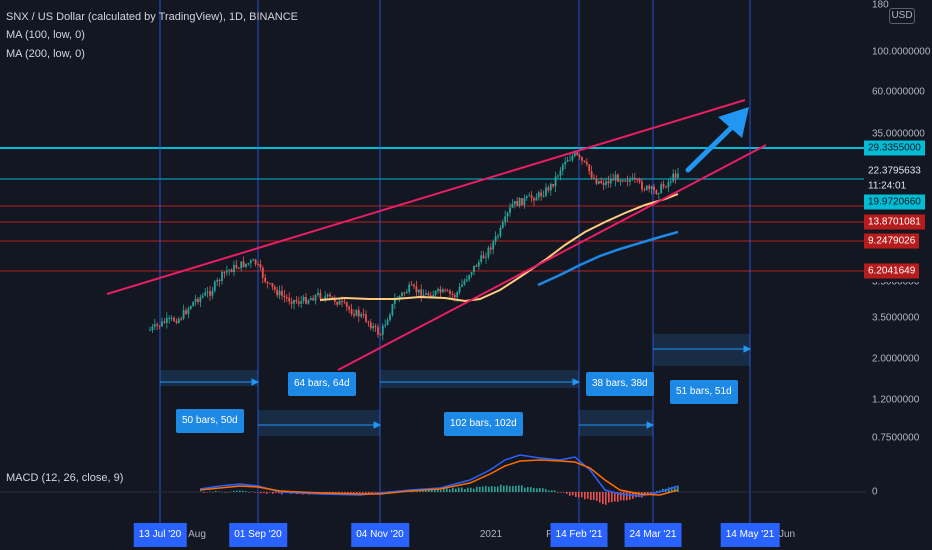 The height and width of the screenshot is (550, 932). Describe the element at coordinates (896, 438) in the screenshot. I see `axis-label: 0.7500000` at that location.